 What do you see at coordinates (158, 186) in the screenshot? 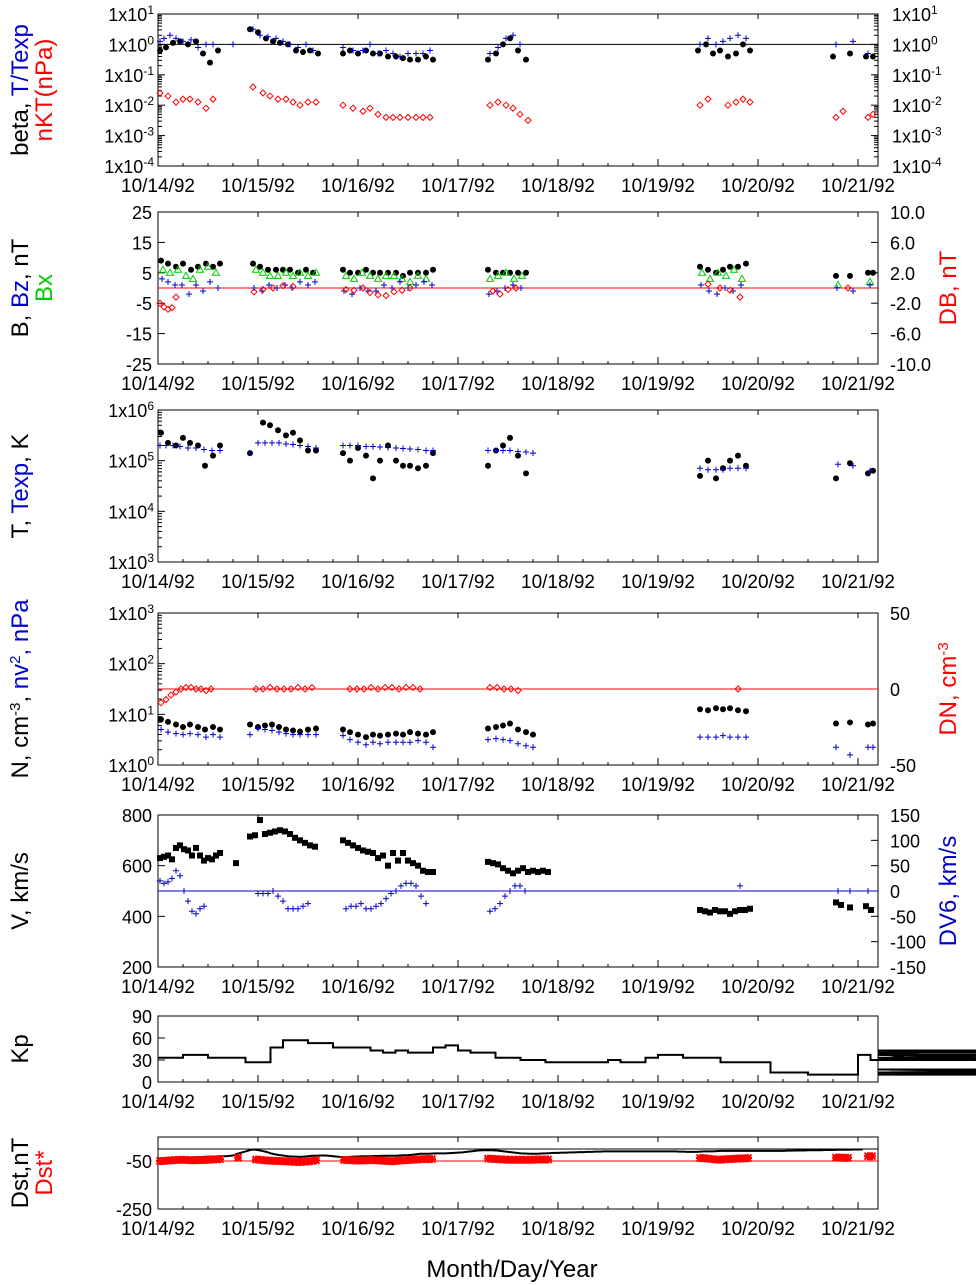
I see `beta-date-label: 10/14/92` at bounding box center [158, 186].